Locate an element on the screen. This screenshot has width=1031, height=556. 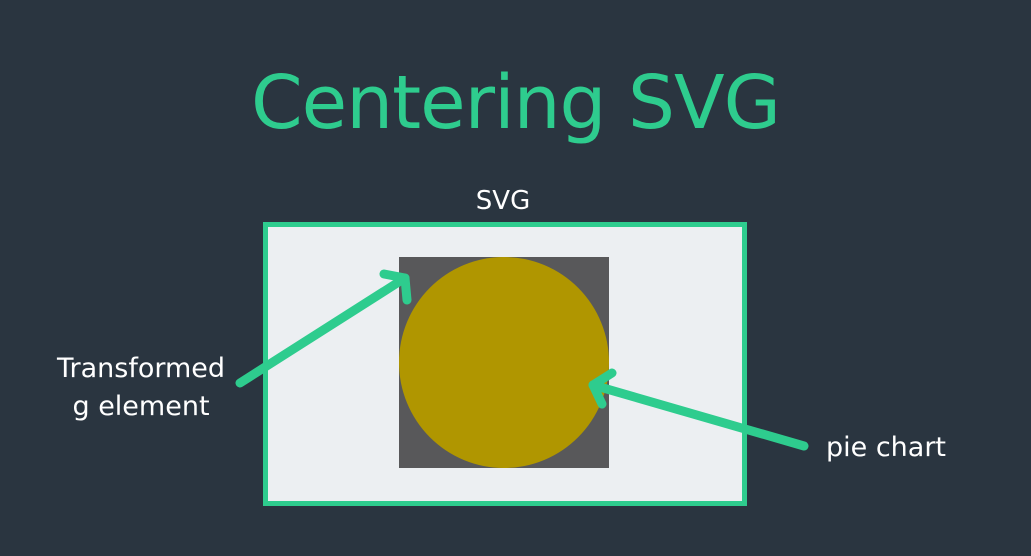
arrow-shaft-right is located at coordinates (698, 415).